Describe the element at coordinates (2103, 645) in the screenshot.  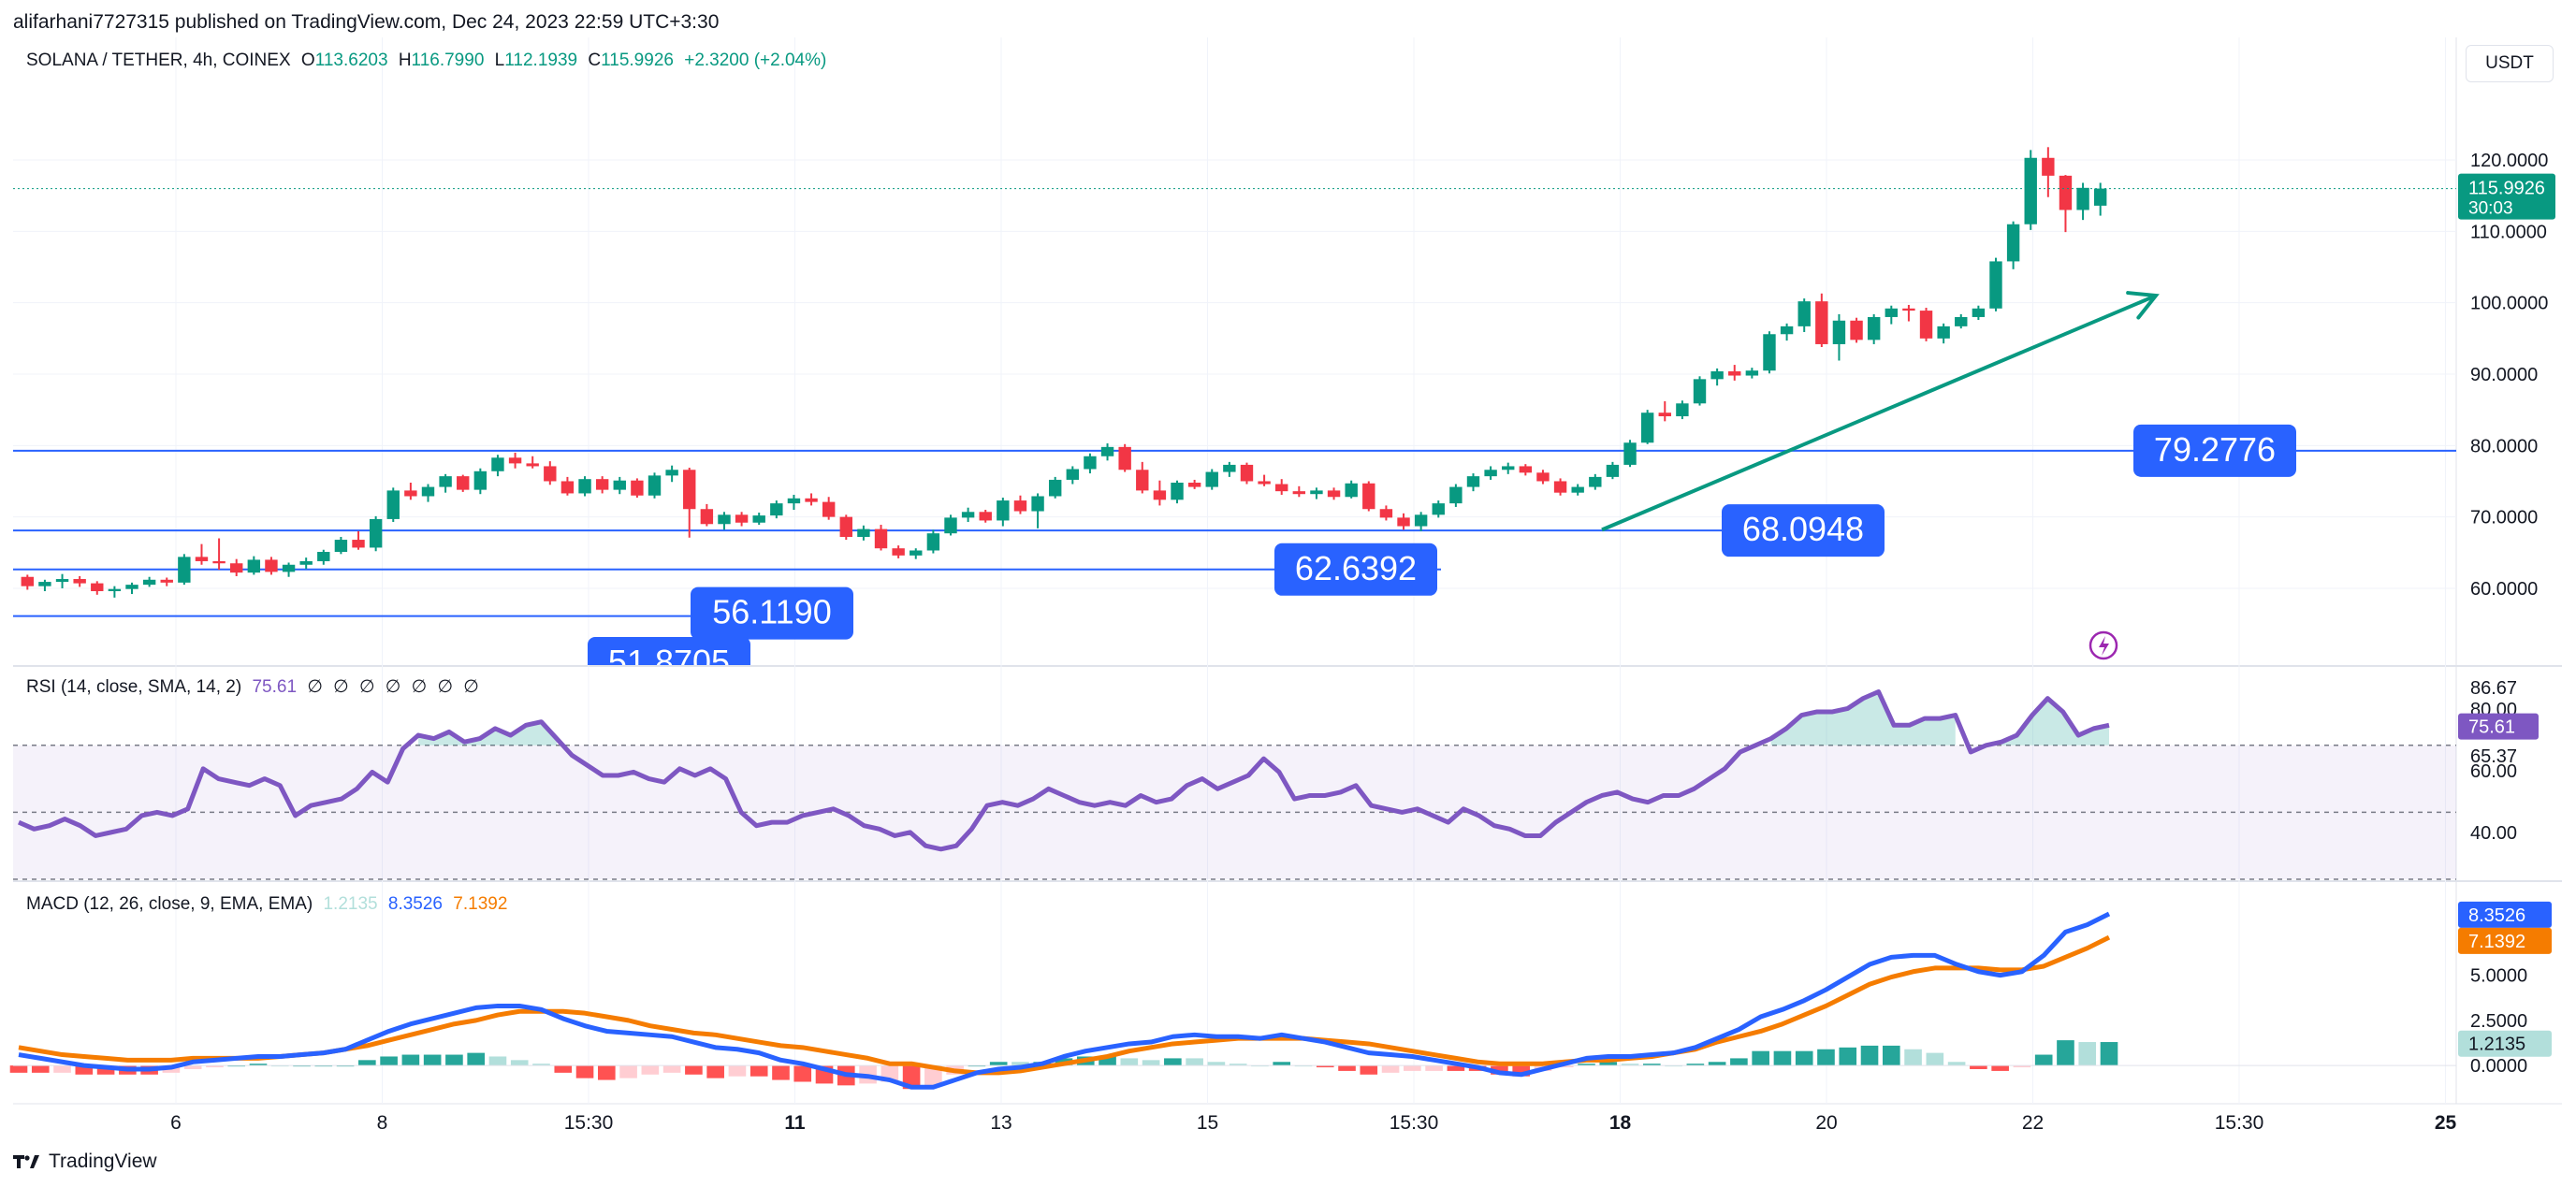
I see `lightning-icon` at that location.